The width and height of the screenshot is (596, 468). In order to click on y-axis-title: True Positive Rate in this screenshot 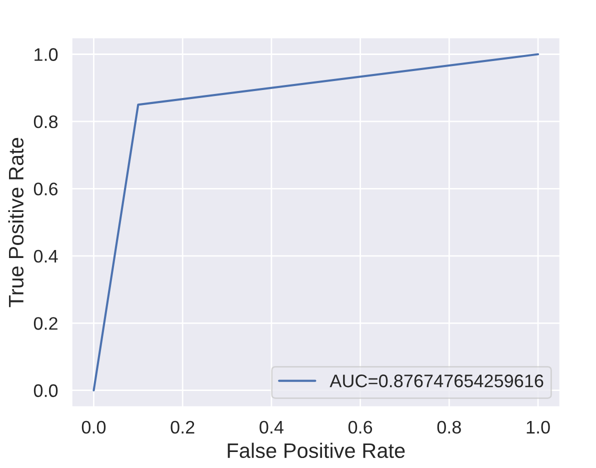, I will do `click(16, 223)`.